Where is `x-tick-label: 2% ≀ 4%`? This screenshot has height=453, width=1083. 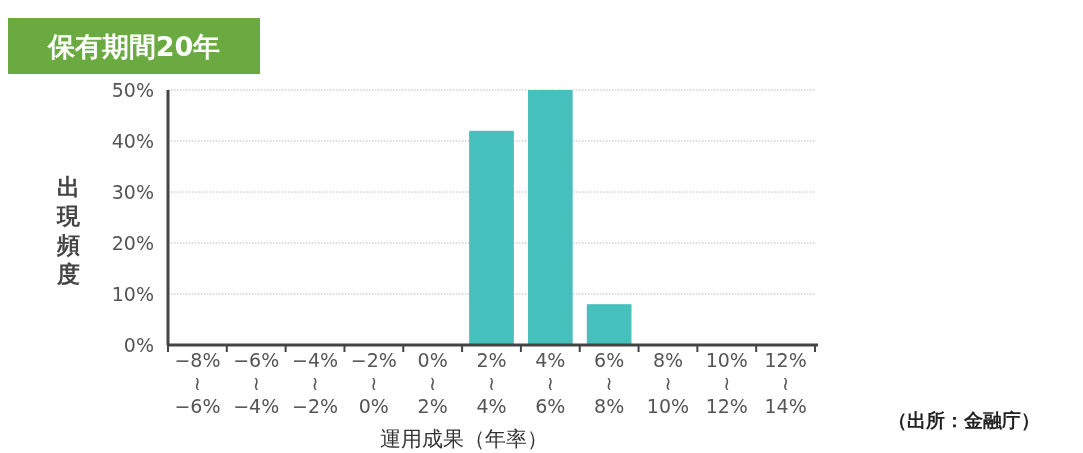 x-tick-label: 2% ≀ 4% is located at coordinates (491, 383).